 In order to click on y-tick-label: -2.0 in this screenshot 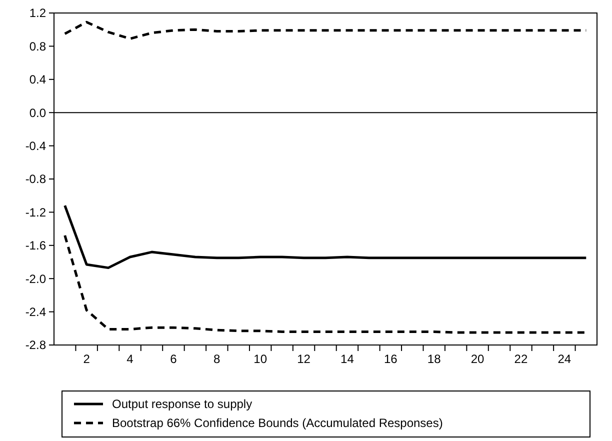, I will do `click(35, 279)`.